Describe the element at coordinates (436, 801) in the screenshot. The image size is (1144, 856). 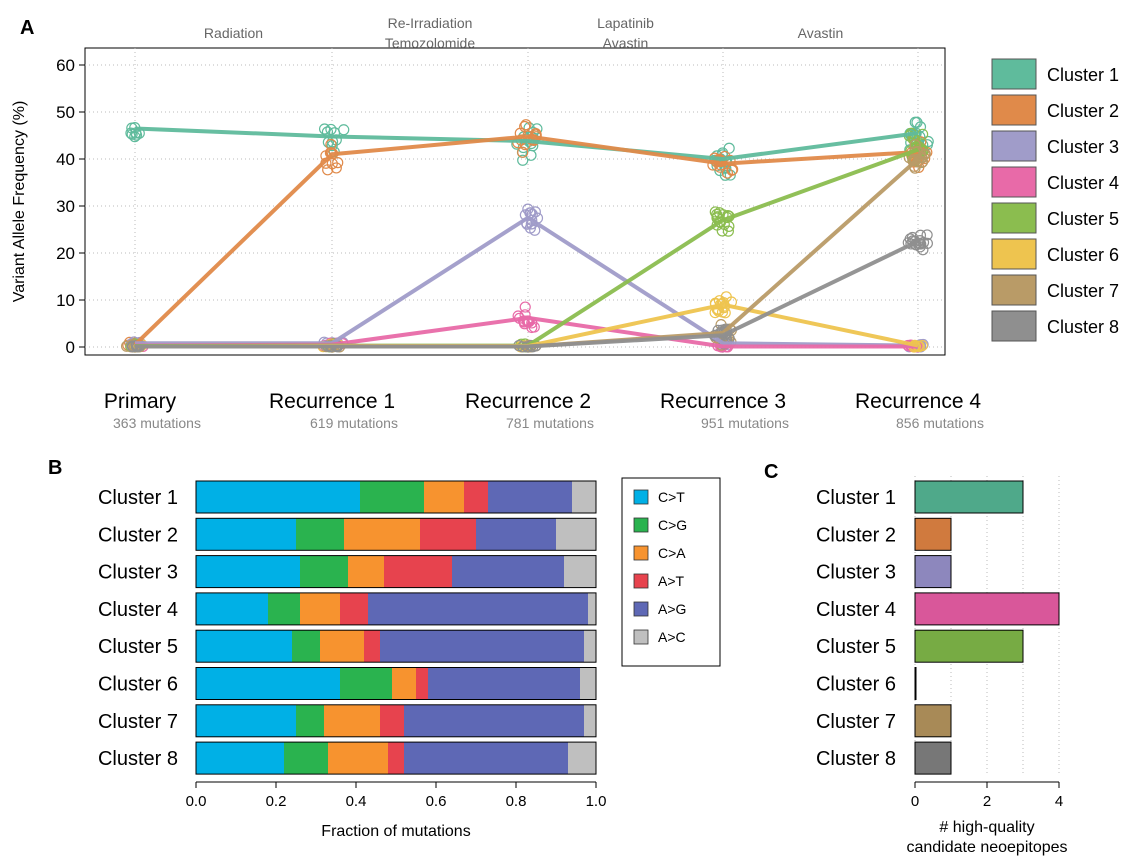
I see `x-tick-label: 0.6` at that location.